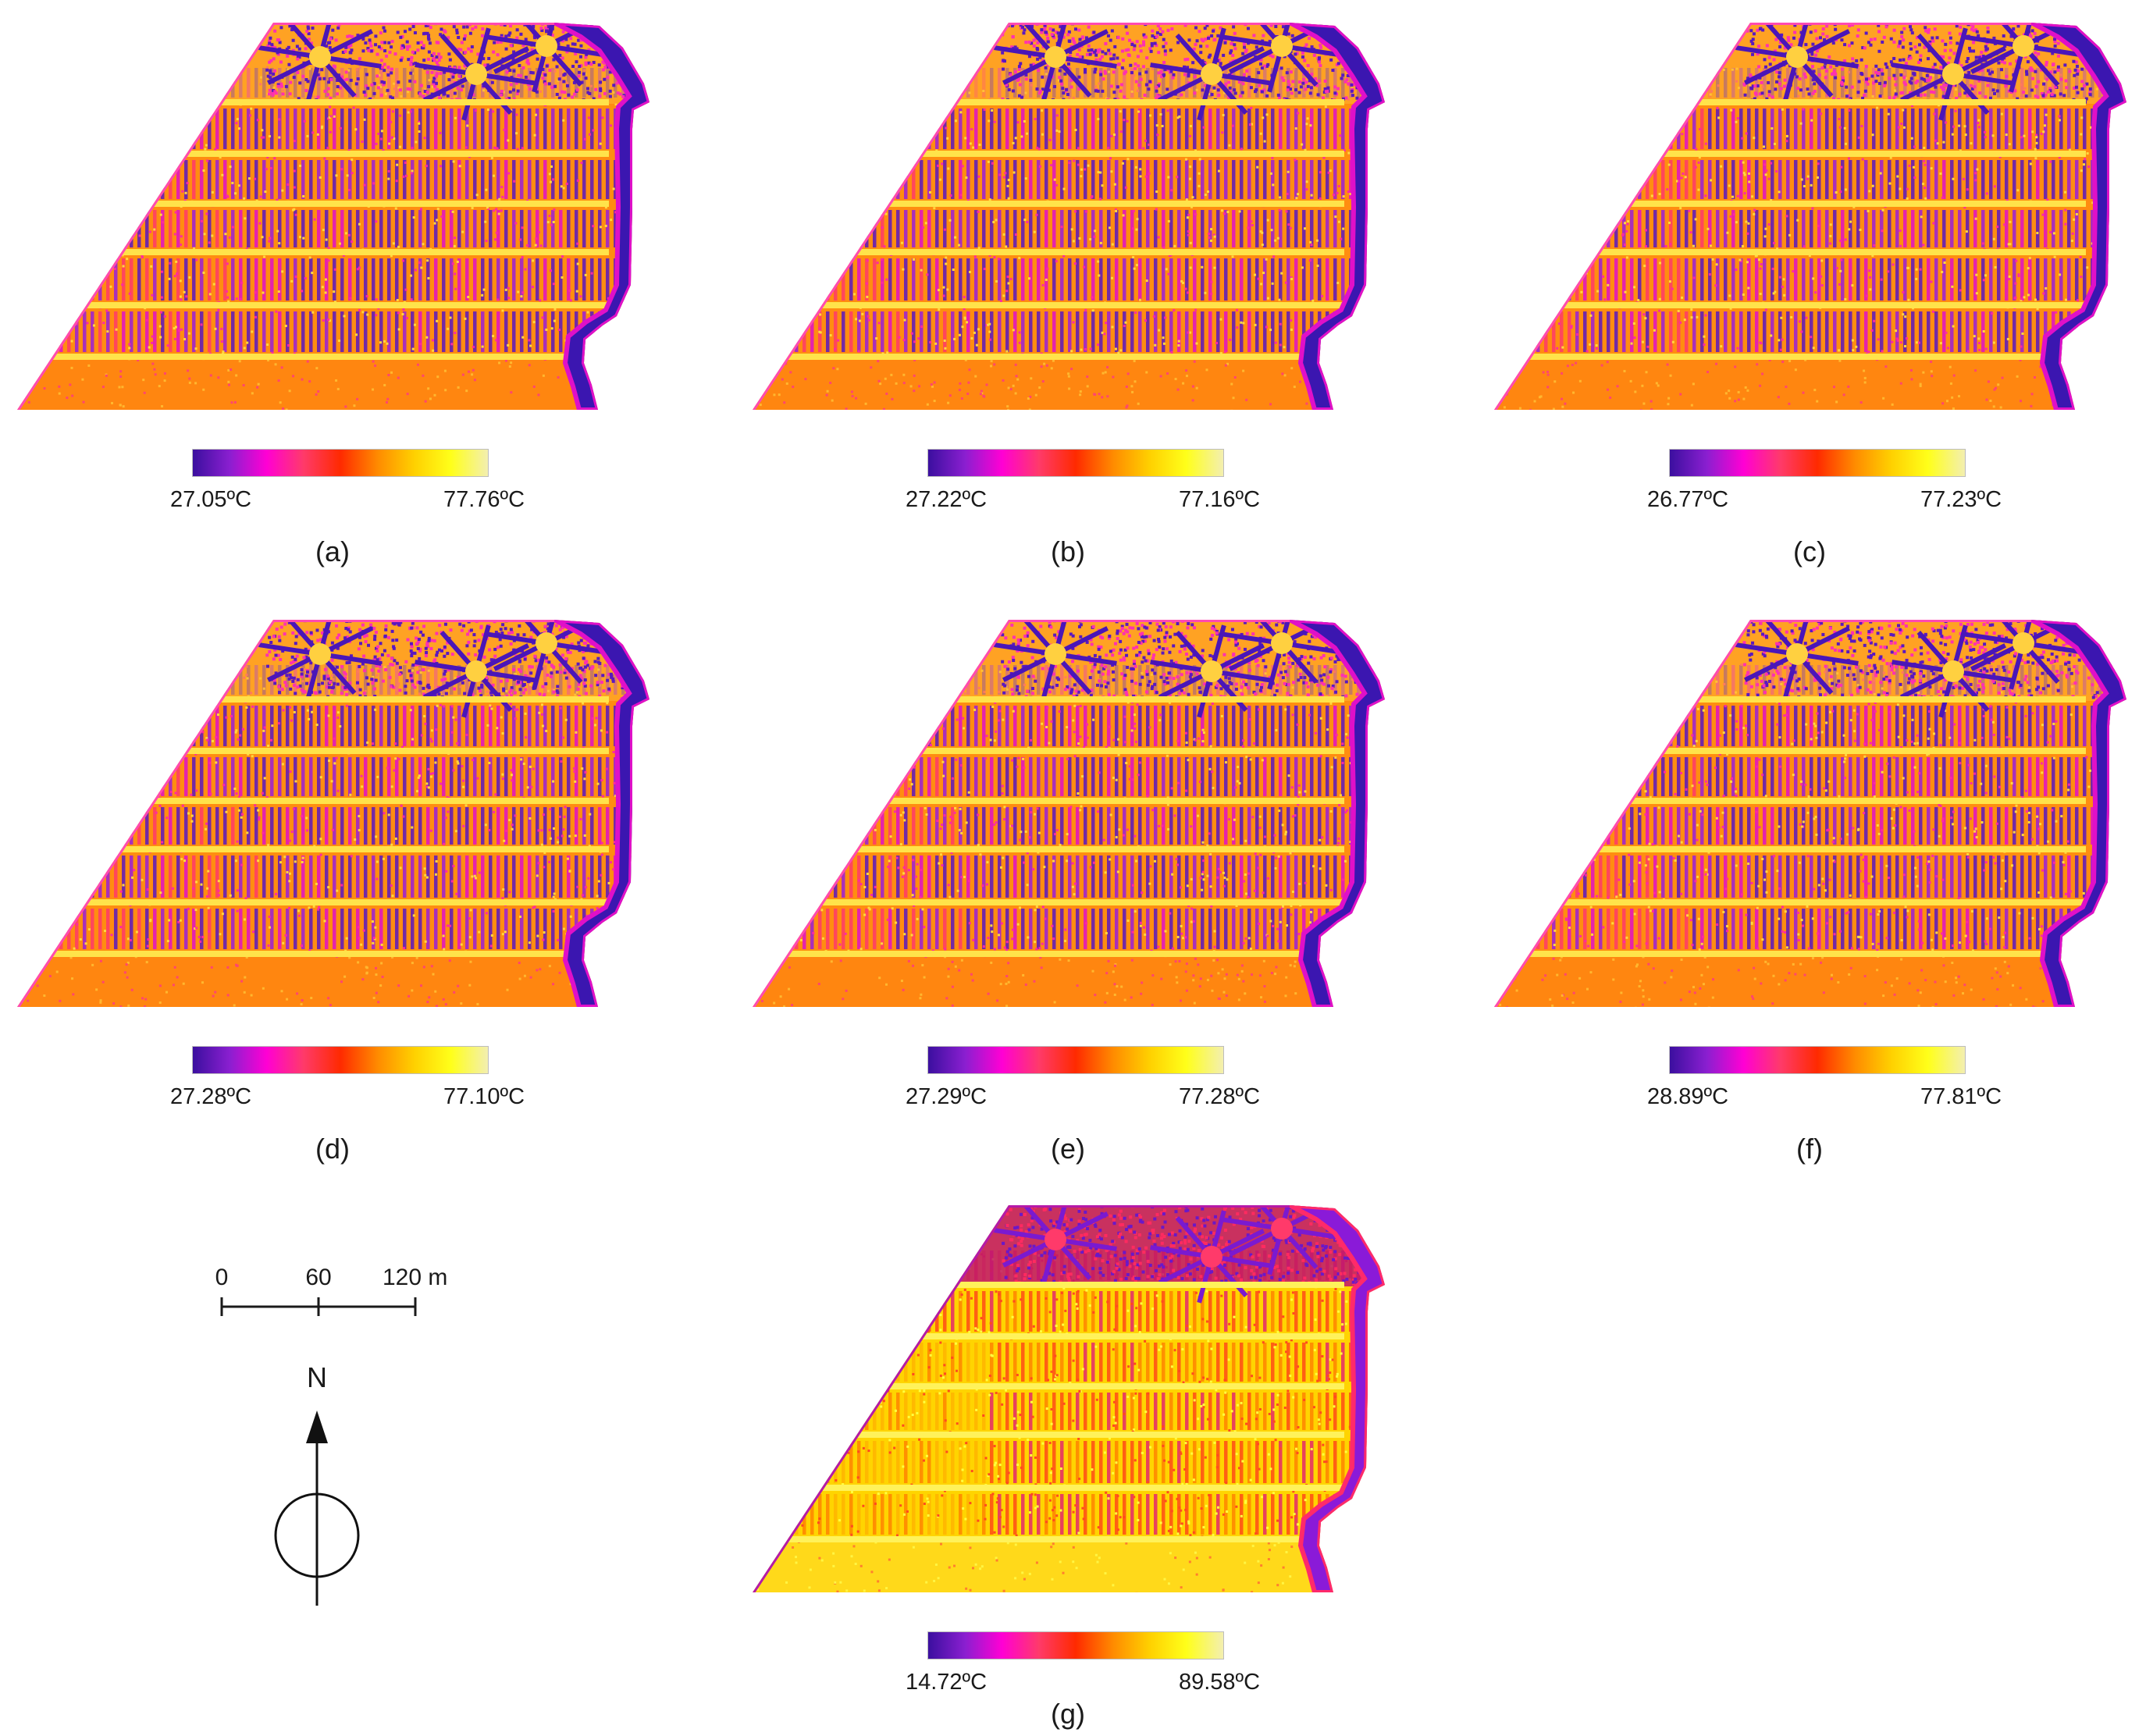  Describe the element at coordinates (1687, 500) in the screenshot. I see `colorbar-min-label: 26.77ºC` at that location.